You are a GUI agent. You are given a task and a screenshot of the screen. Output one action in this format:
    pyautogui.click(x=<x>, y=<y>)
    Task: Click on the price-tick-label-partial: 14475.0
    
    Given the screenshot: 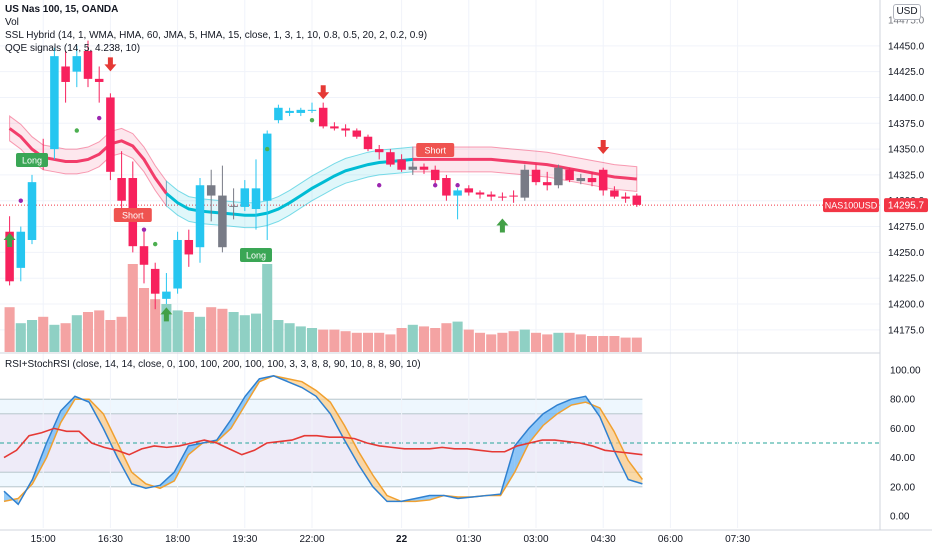 What is the action you would take?
    pyautogui.click(x=906, y=21)
    